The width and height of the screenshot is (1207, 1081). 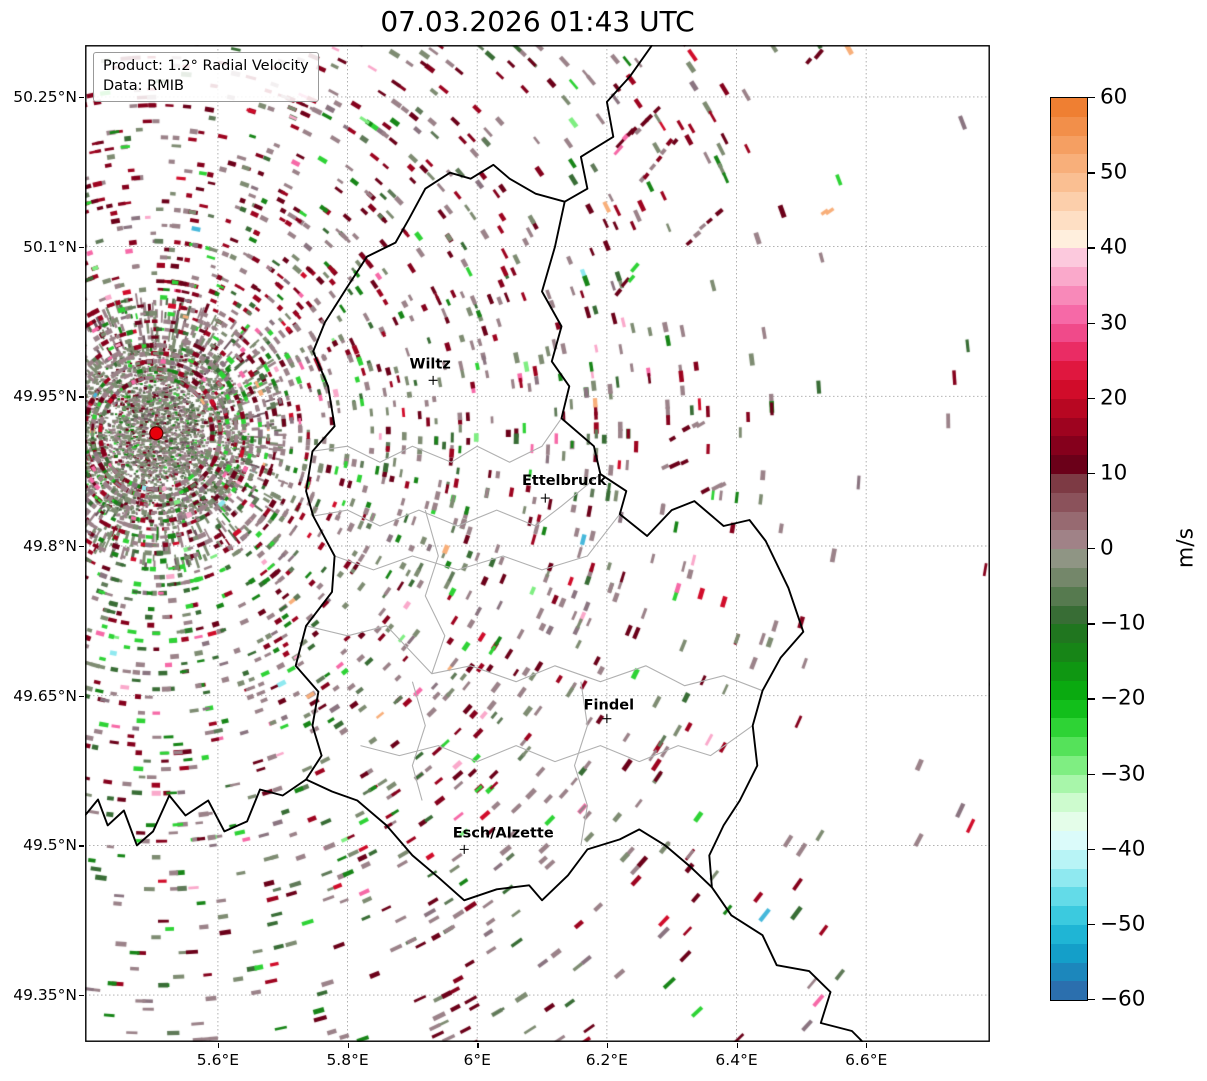 What do you see at coordinates (217, 1060) in the screenshot?
I see `x-tick-label: 5.6°E` at bounding box center [217, 1060].